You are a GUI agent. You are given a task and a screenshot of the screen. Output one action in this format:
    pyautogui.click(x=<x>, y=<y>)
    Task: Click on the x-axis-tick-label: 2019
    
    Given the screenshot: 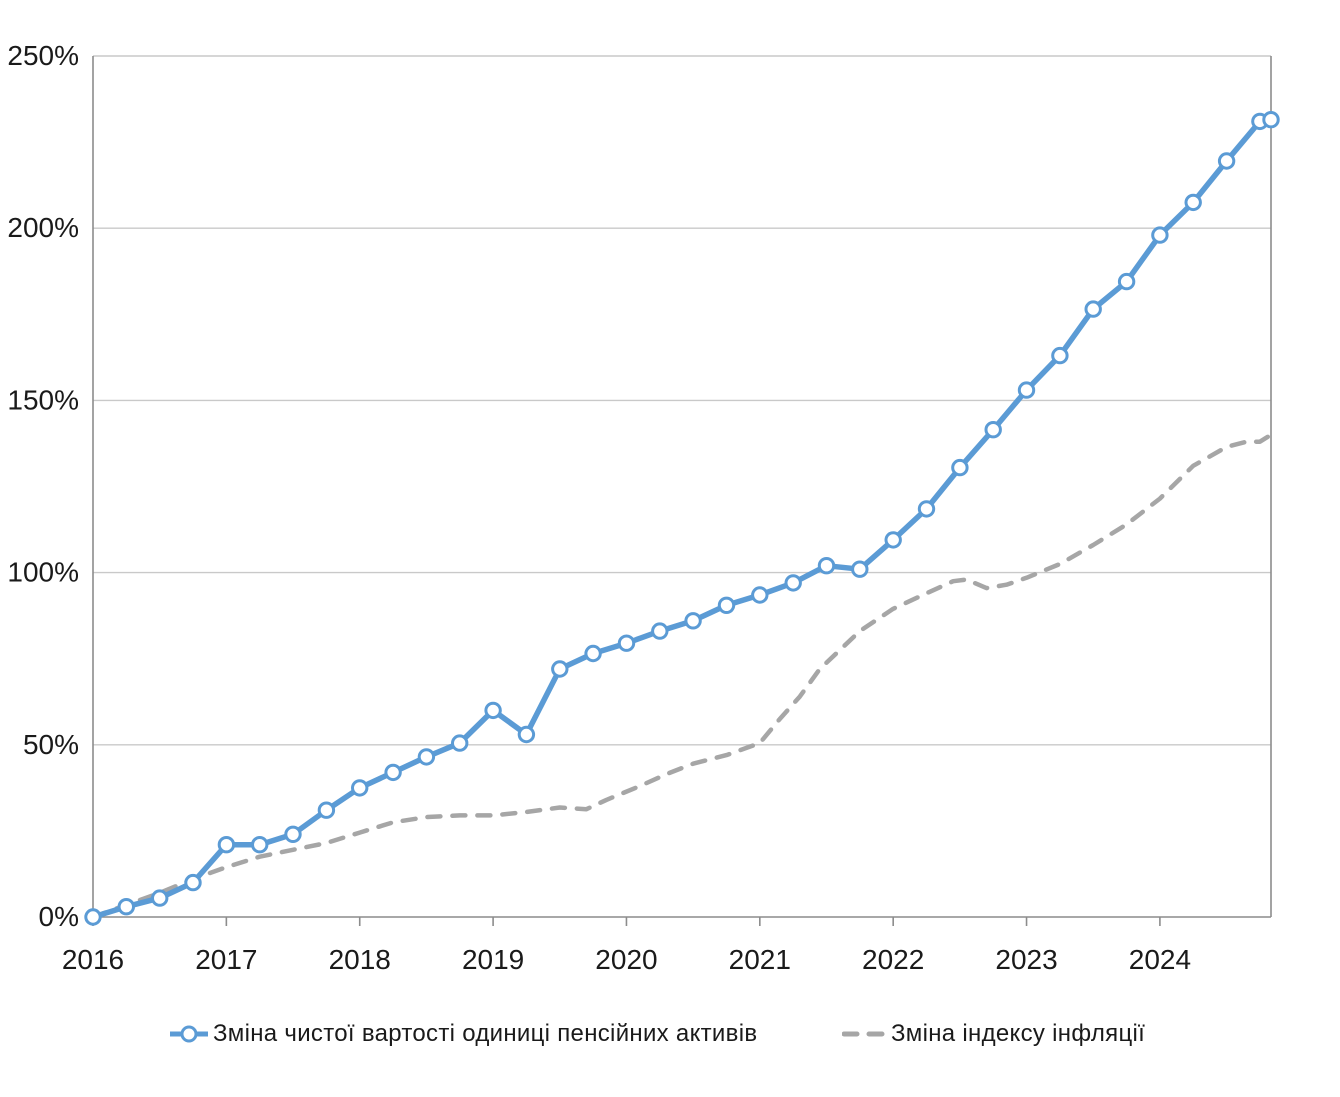 What is the action you would take?
    pyautogui.click(x=493, y=959)
    